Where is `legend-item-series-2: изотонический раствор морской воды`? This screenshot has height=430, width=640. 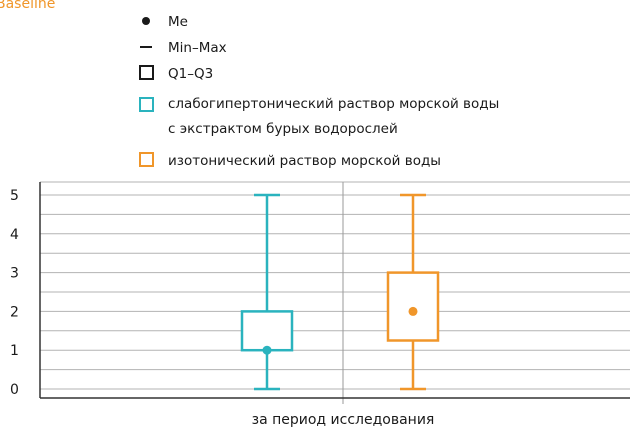
legend-item-series-2: изотонический раствор морской воды is located at coordinates (290, 160).